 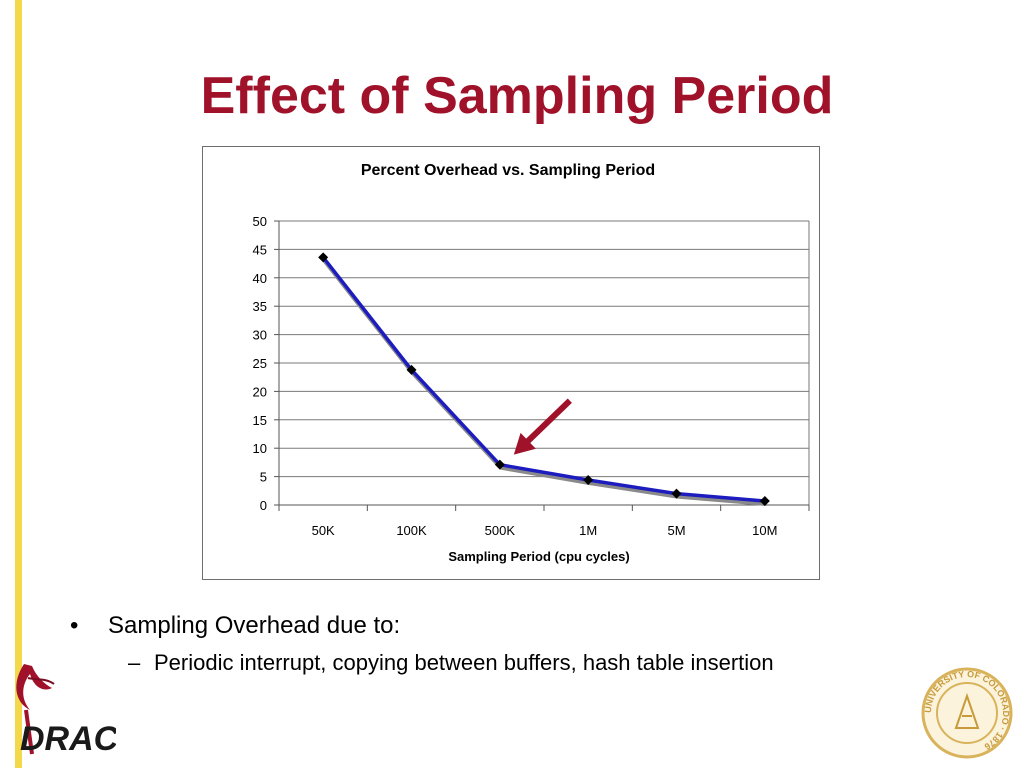 I want to click on arrow-head, so click(x=524, y=443).